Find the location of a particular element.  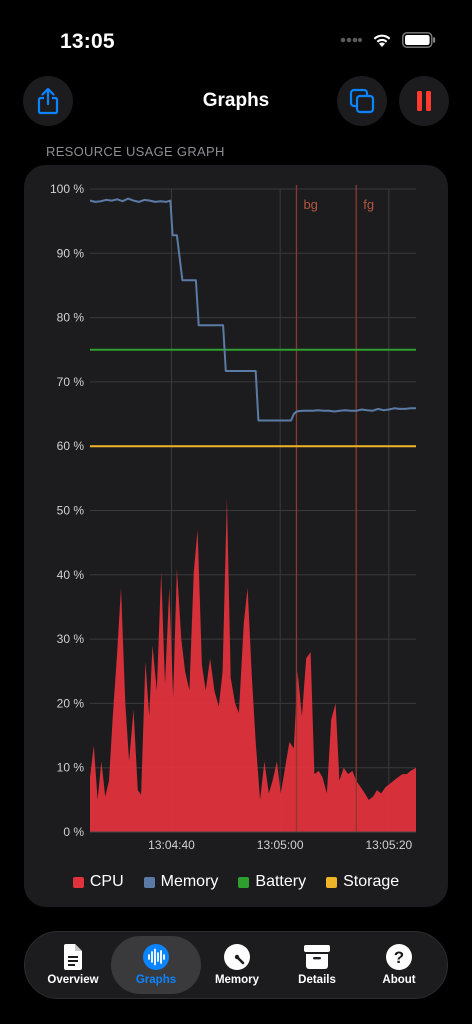

section-label: RESOURCE USAGE GRAPH is located at coordinates (135, 151).